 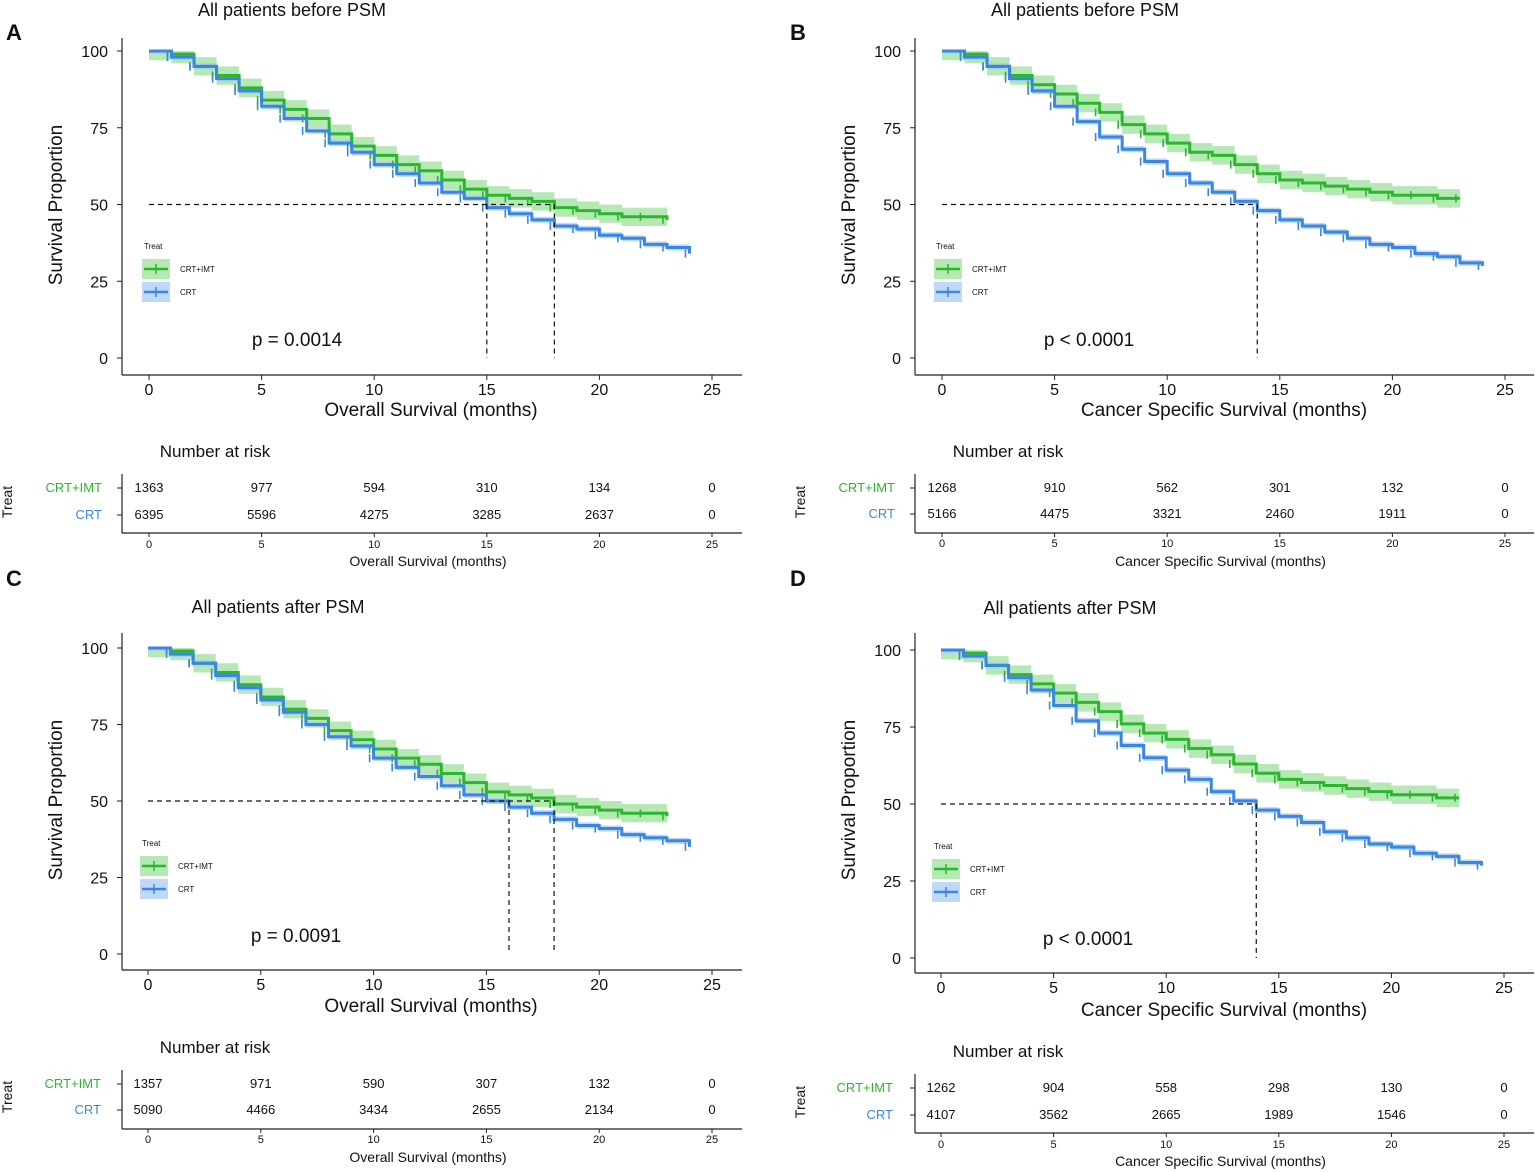 What do you see at coordinates (7, 502) in the screenshot?
I see `risk-row-label: Treat` at bounding box center [7, 502].